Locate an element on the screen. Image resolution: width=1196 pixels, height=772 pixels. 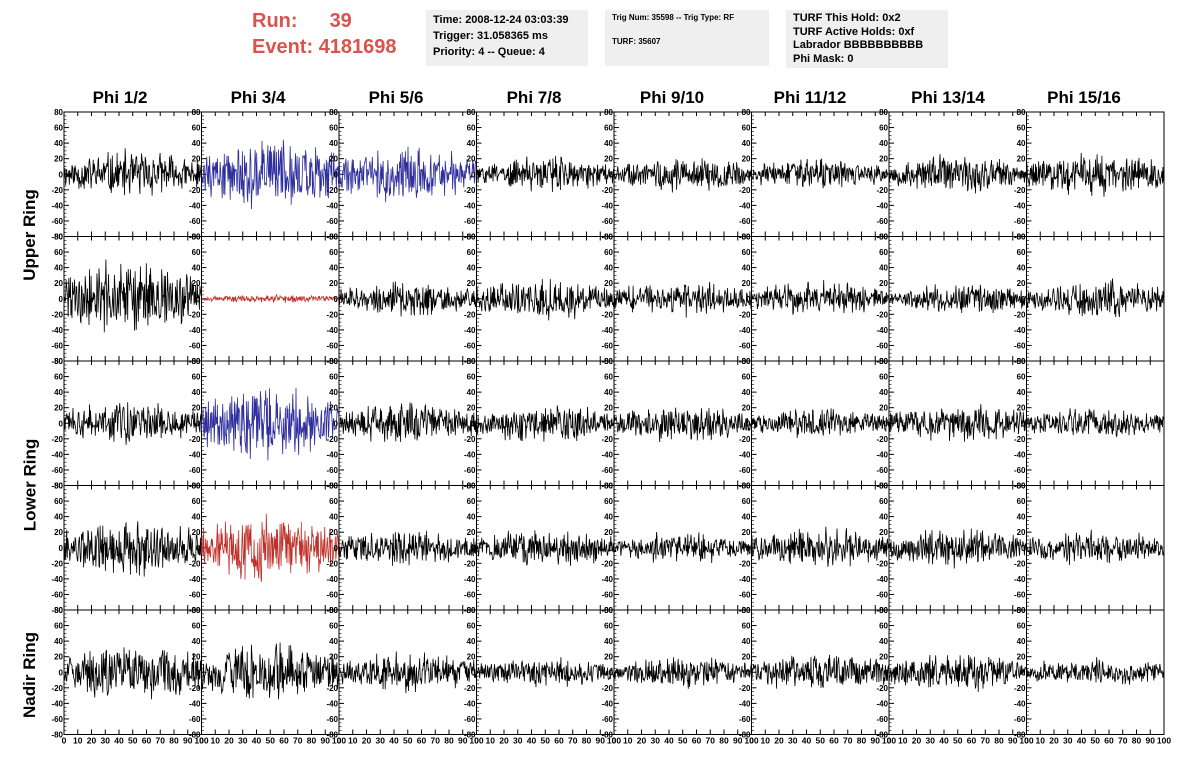
panel-frame is located at coordinates (1095, 548).